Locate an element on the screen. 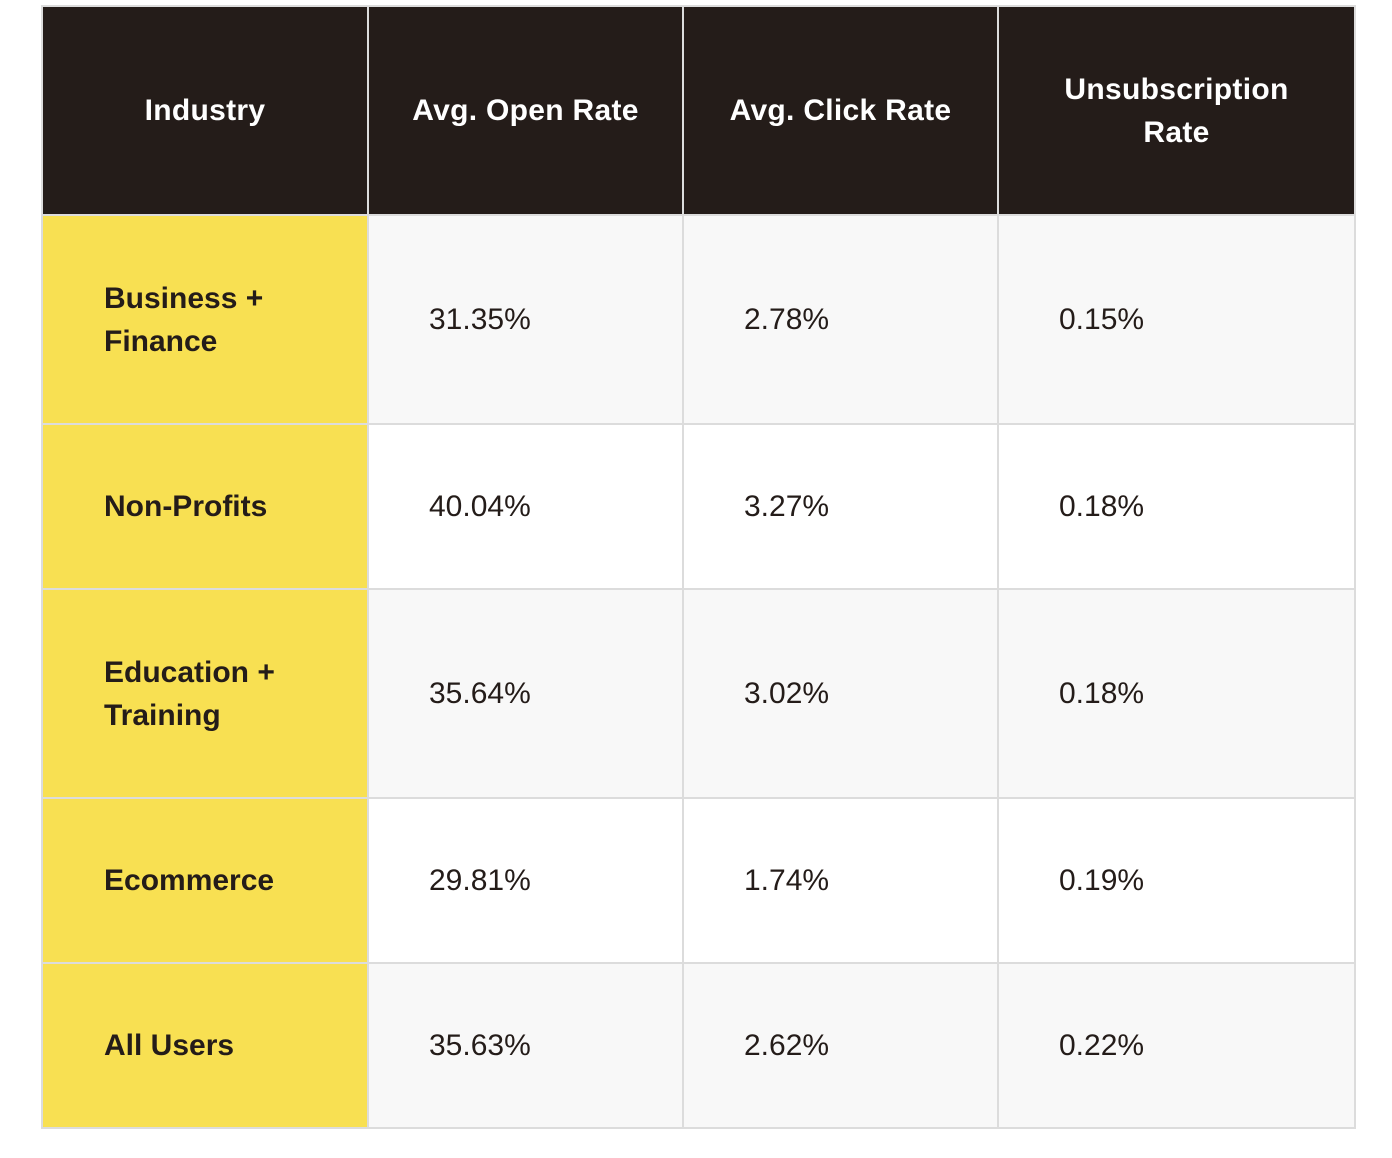 The image size is (1392, 1158). unsub-rate-cell: 0.22% is located at coordinates (1176, 1045).